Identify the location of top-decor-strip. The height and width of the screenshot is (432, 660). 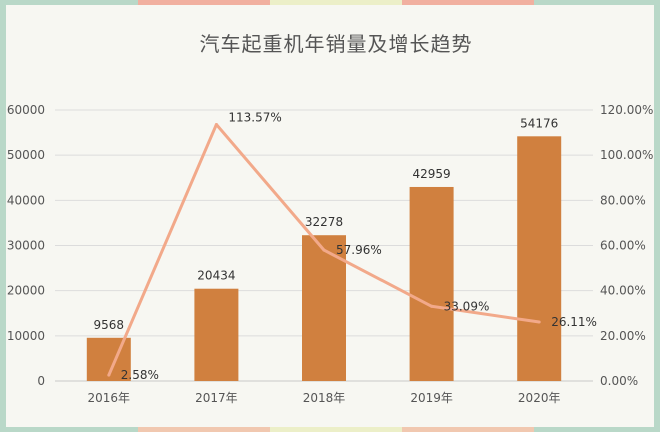
(333, 2).